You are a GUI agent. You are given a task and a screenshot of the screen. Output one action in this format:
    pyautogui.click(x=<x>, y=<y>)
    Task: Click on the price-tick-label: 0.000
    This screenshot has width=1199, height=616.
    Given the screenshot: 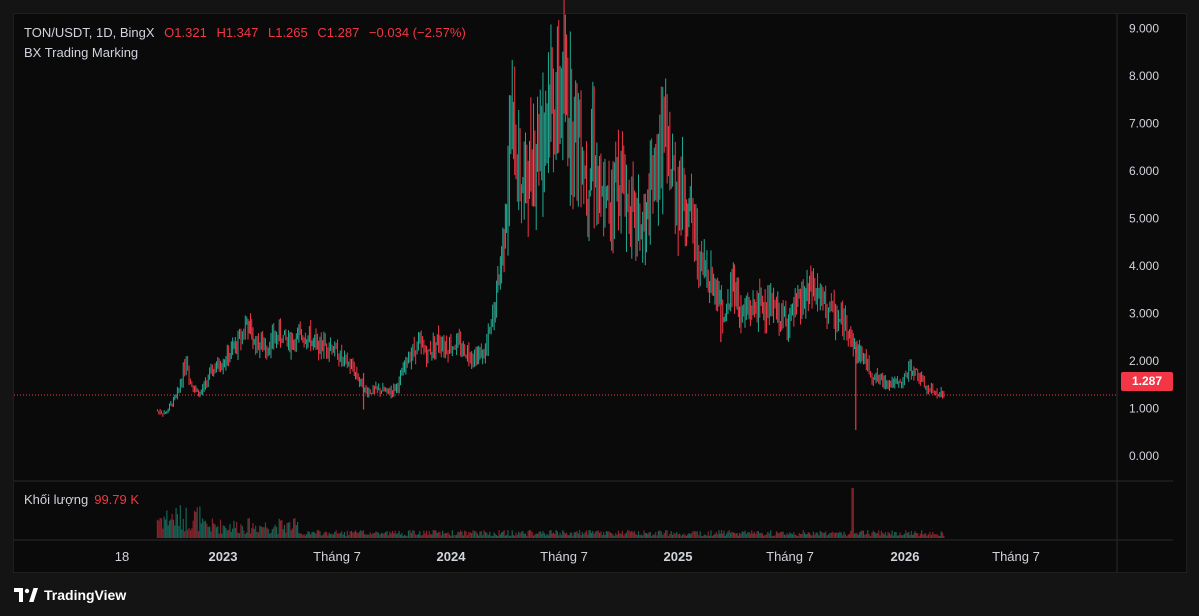 What is the action you would take?
    pyautogui.click(x=1144, y=456)
    